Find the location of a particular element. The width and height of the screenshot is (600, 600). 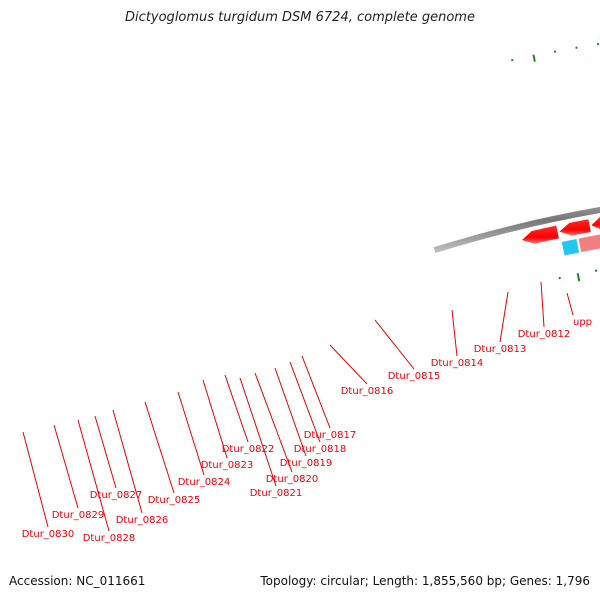

gene-label: Dtur_0825 is located at coordinates (174, 500).